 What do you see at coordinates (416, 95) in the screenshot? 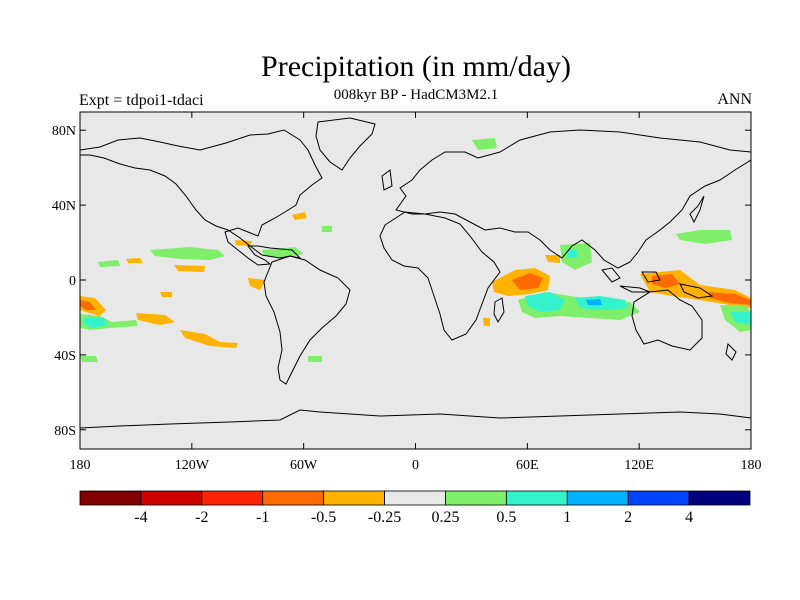
I see `map-subtitle: 008kyr BP - HadCM3M2.1` at bounding box center [416, 95].